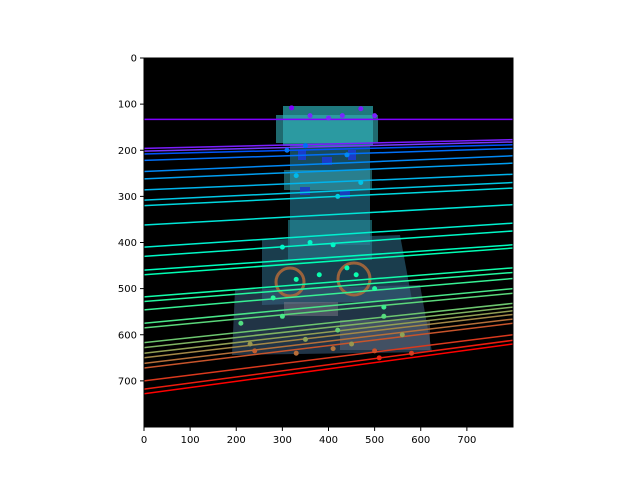  I want to click on keypoints, so click(326, 233).